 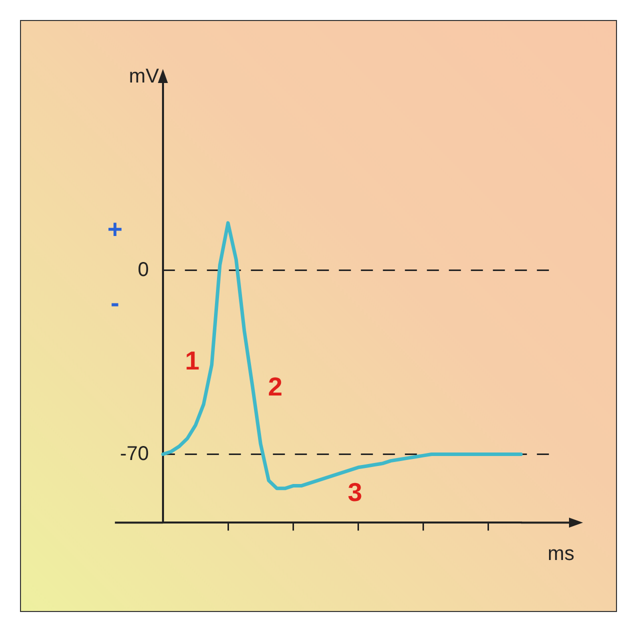 I want to click on annotation: 1, so click(x=192, y=360).